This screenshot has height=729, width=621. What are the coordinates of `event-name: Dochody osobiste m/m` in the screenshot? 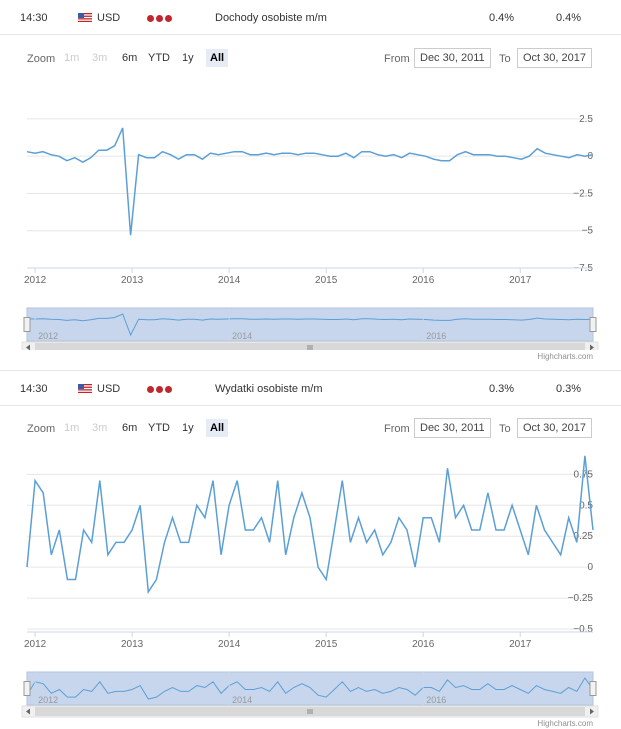 It's located at (271, 18).